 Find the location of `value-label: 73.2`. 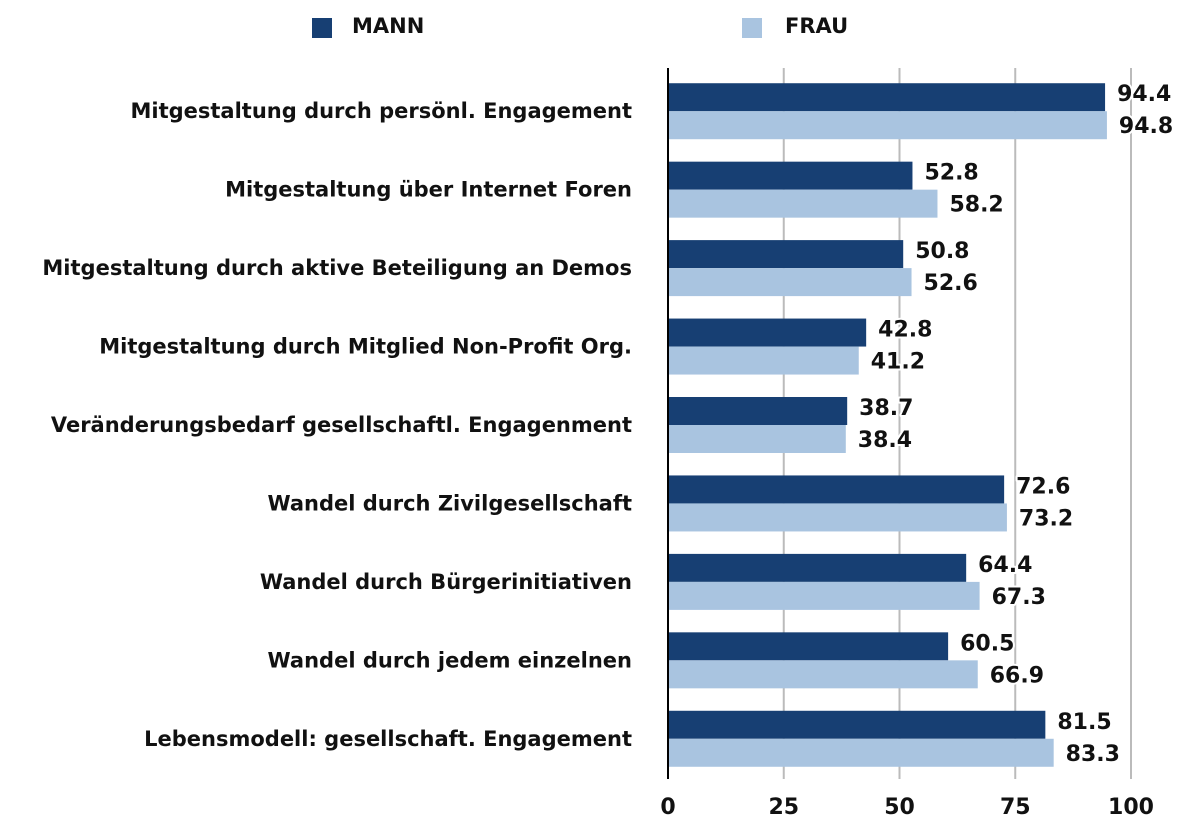

value-label: 73.2 is located at coordinates (1046, 518).